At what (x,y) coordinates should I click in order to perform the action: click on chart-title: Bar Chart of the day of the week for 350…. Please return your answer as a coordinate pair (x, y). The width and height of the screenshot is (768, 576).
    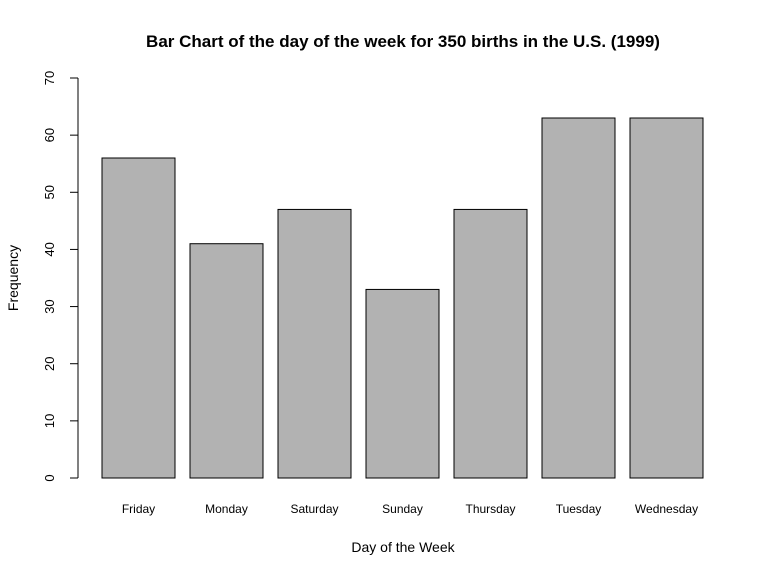
    Looking at the image, I should click on (403, 41).